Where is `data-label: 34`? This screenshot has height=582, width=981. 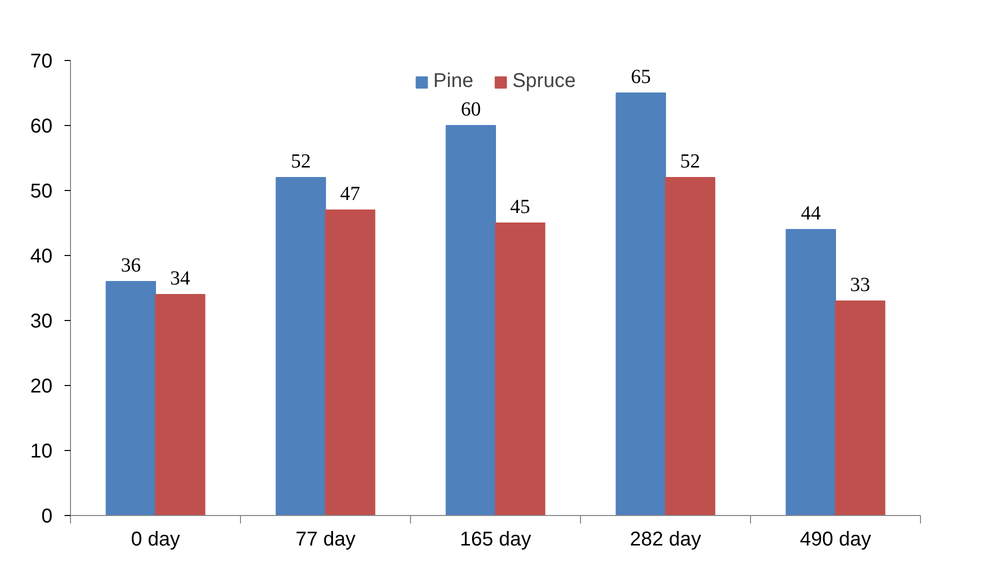
data-label: 34 is located at coordinates (180, 279).